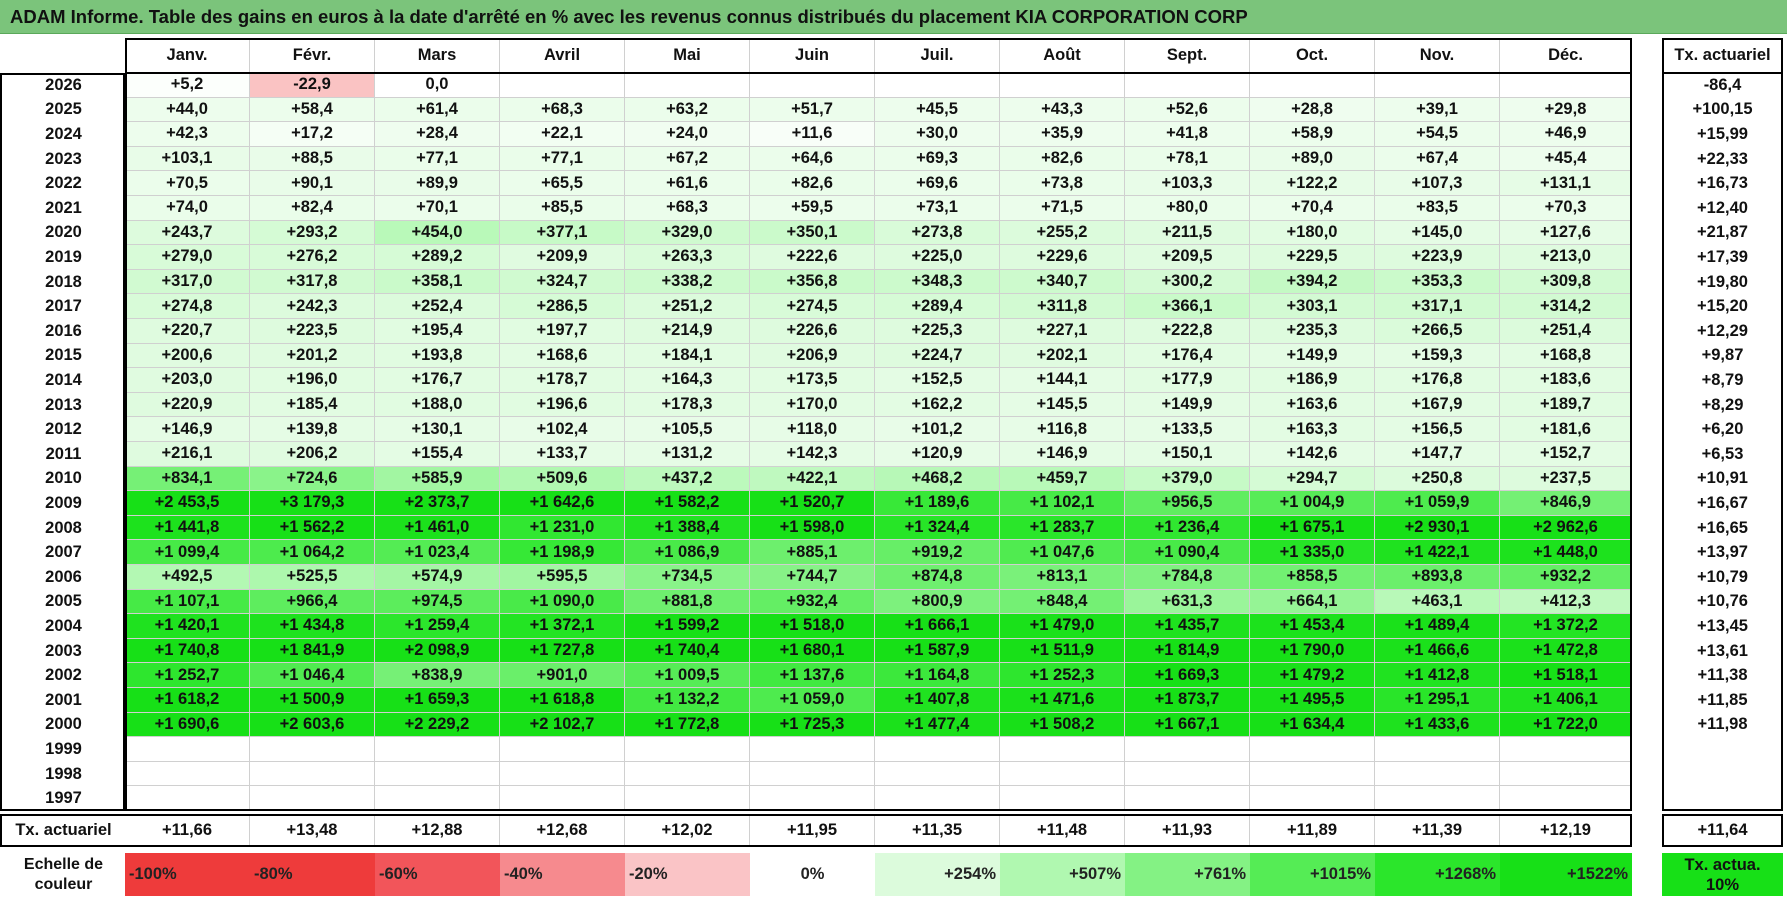 The image size is (1787, 912). Describe the element at coordinates (1187, 874) in the screenshot. I see `color-scale-swatch: +761%` at that location.